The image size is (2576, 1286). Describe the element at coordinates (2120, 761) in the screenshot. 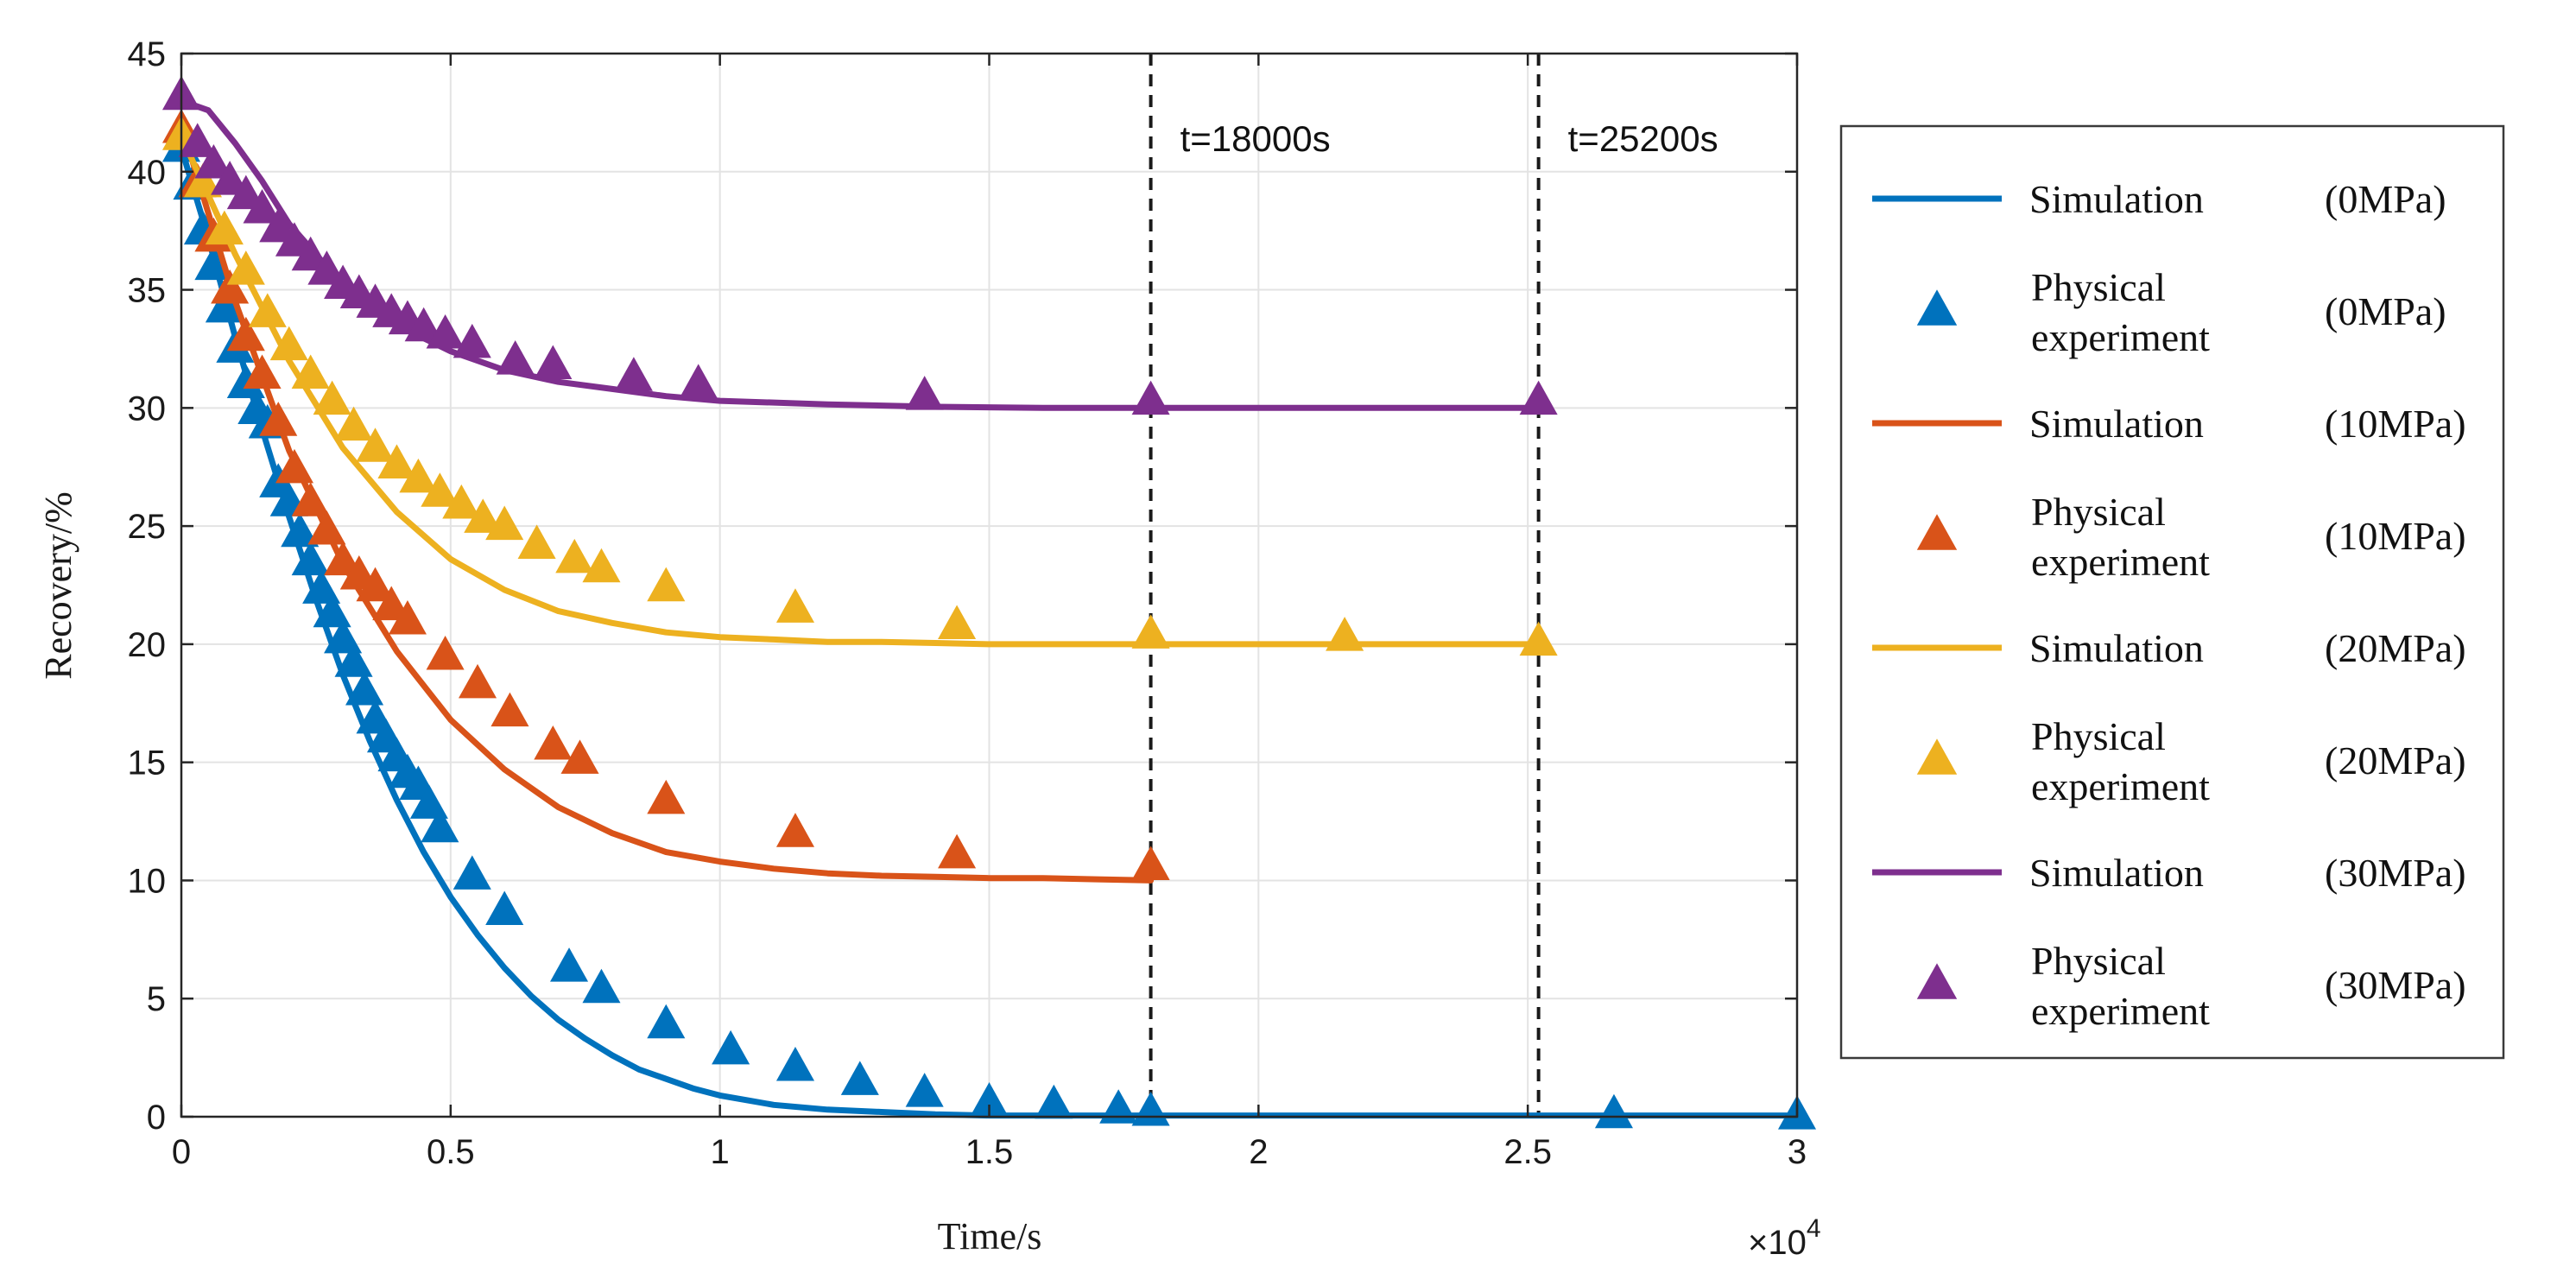

I see `legend-label-5: Physical experiment` at that location.